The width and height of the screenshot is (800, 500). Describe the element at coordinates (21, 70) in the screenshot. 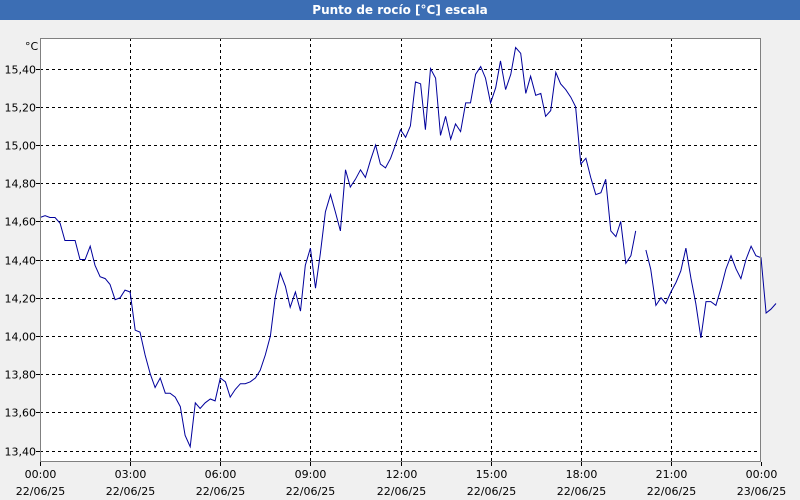

I see `y-tick-label: 15,40` at that location.